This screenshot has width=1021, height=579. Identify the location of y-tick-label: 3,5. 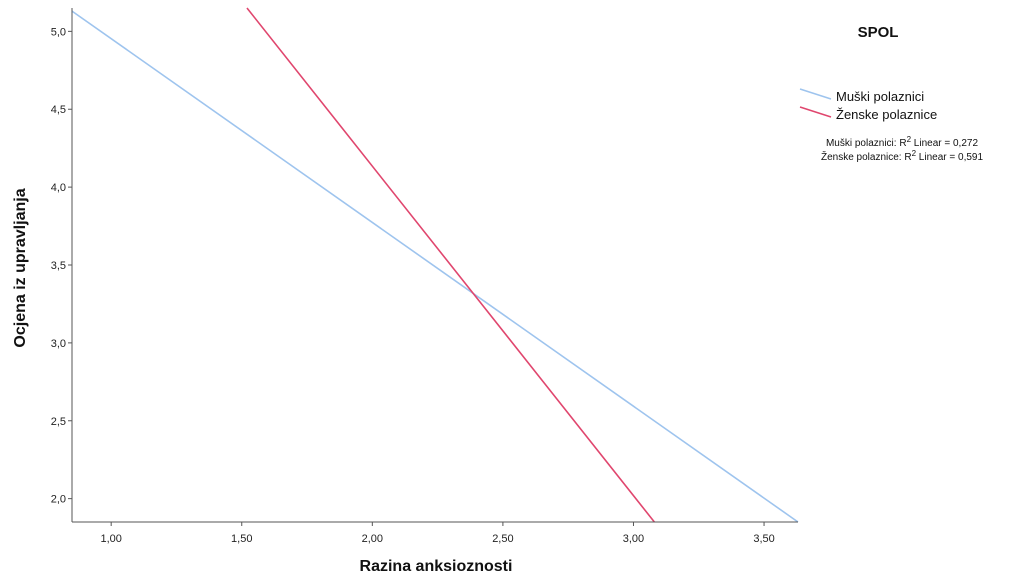
(58, 266).